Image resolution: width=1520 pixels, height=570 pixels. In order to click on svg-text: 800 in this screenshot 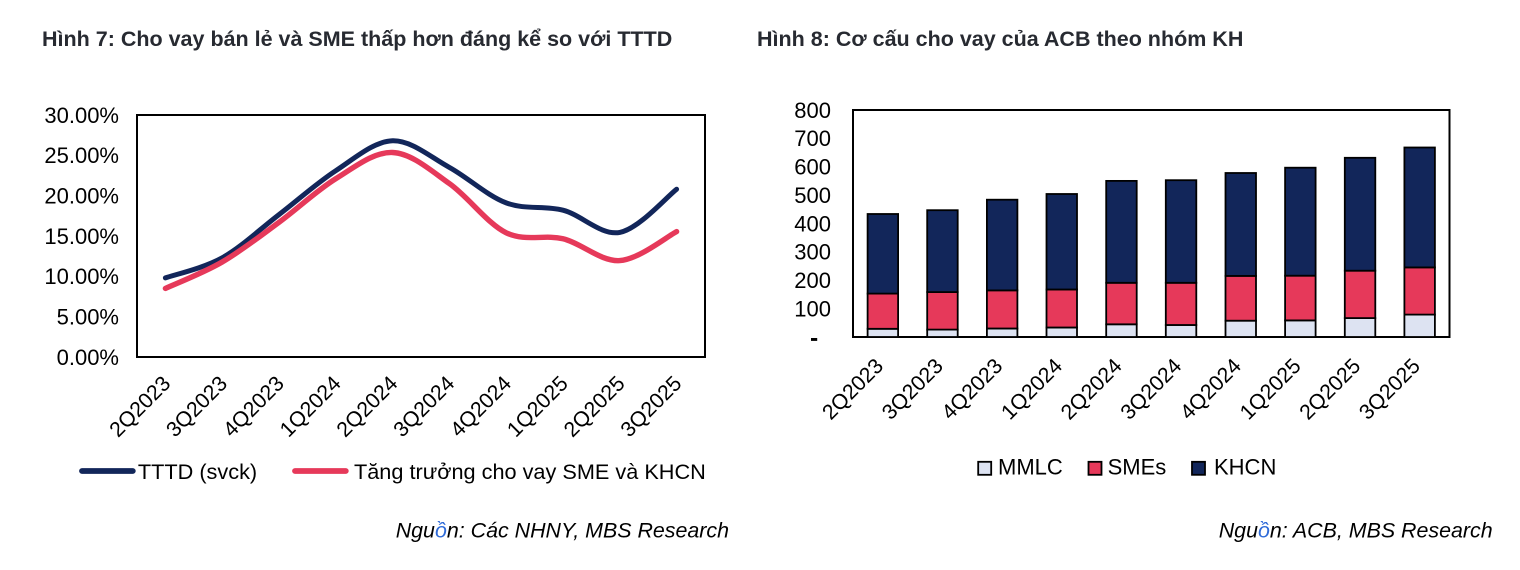, I will do `click(812, 110)`.